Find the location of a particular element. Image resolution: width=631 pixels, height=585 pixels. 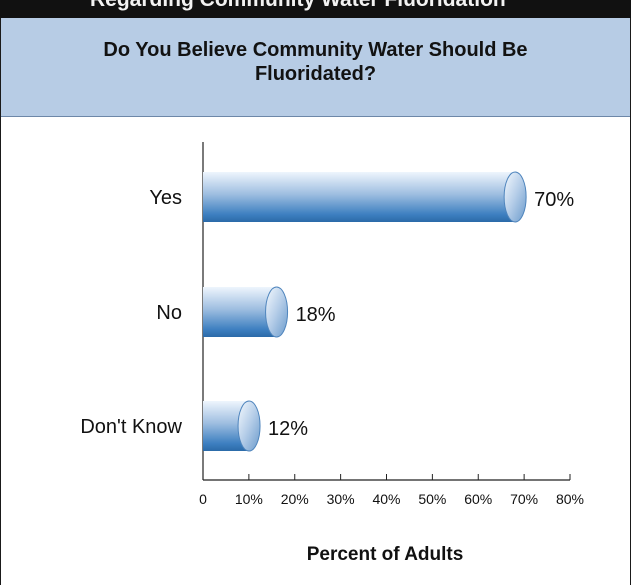

value-label: 12% is located at coordinates (288, 429).